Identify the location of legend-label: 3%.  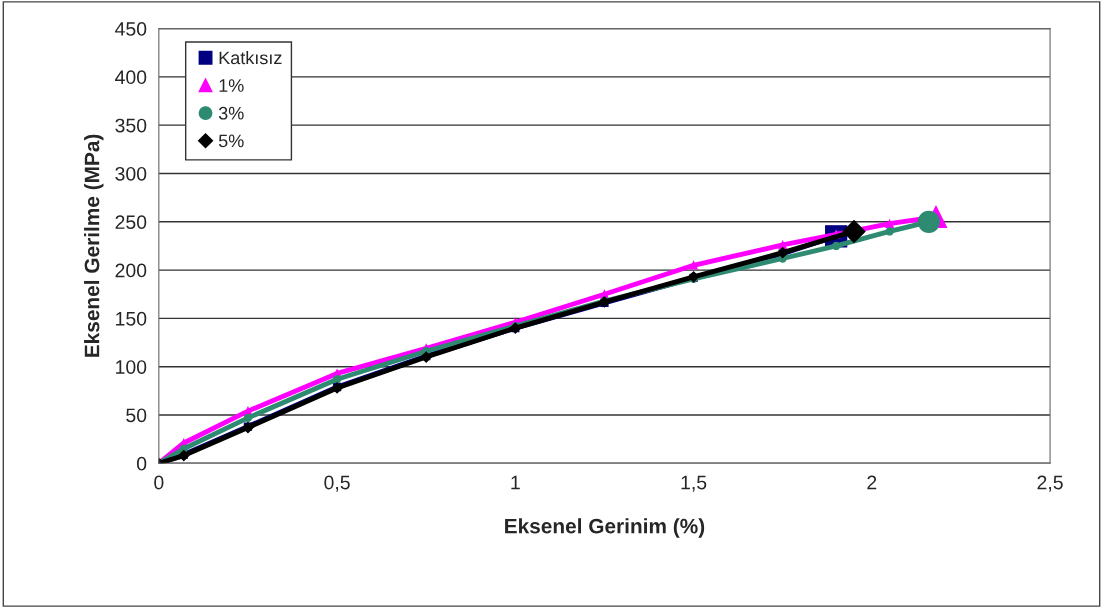
(231, 113).